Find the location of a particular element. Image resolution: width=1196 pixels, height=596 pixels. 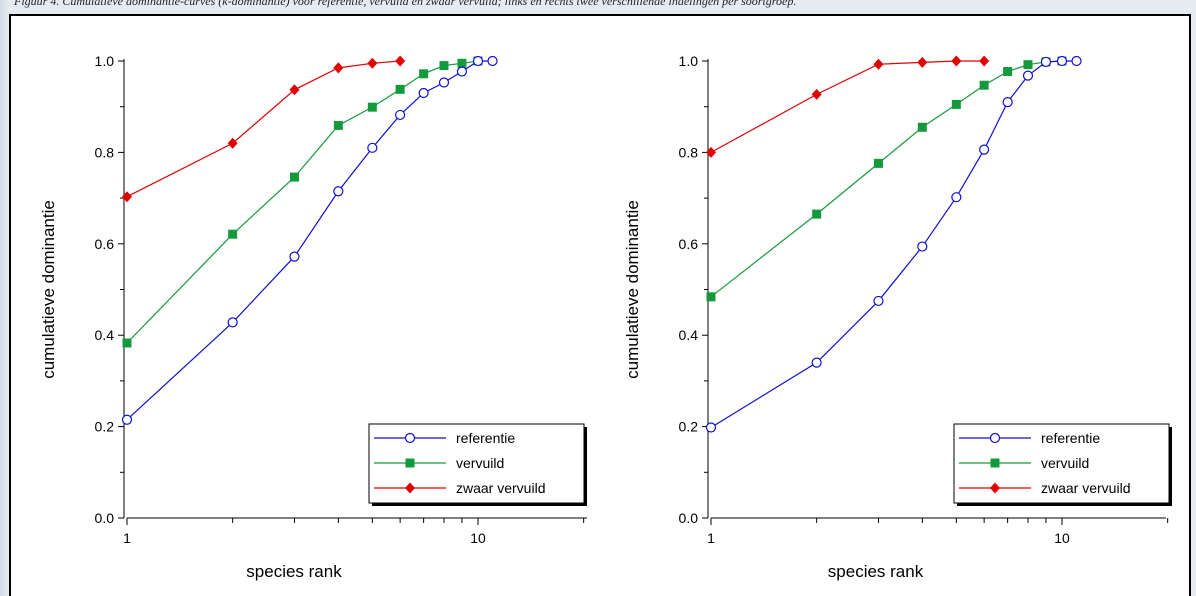

legend-box is located at coordinates (476, 463).